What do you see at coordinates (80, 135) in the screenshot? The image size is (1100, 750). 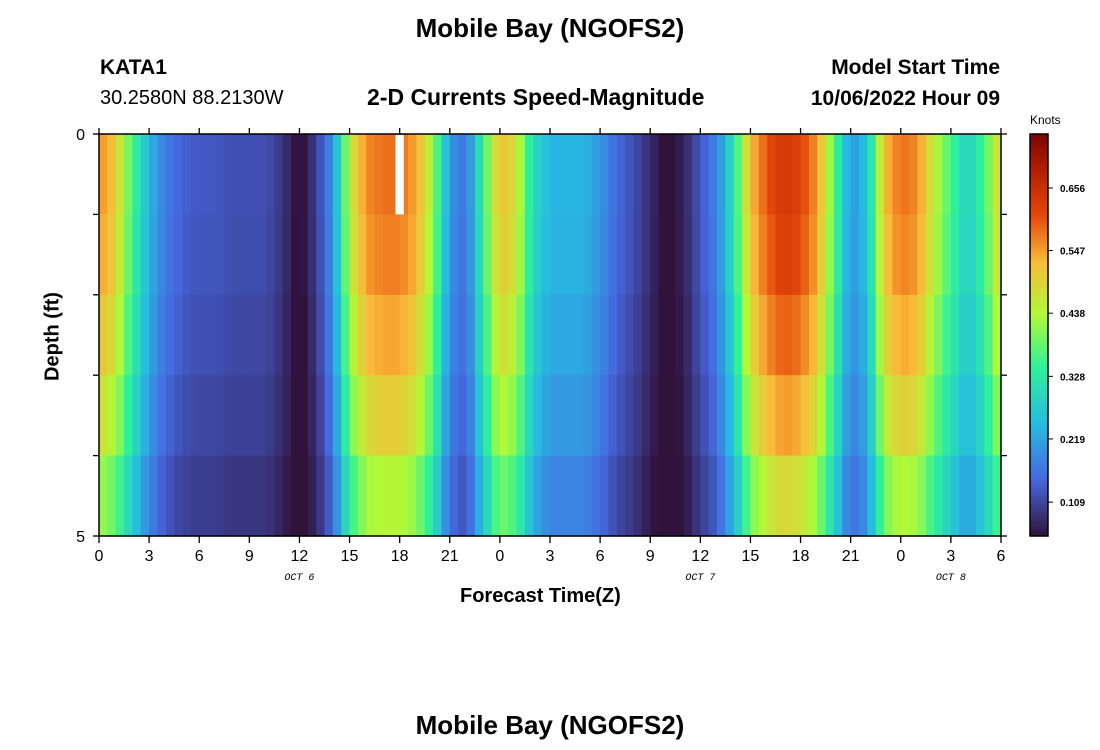 I see `y-tick-label: 0` at bounding box center [80, 135].